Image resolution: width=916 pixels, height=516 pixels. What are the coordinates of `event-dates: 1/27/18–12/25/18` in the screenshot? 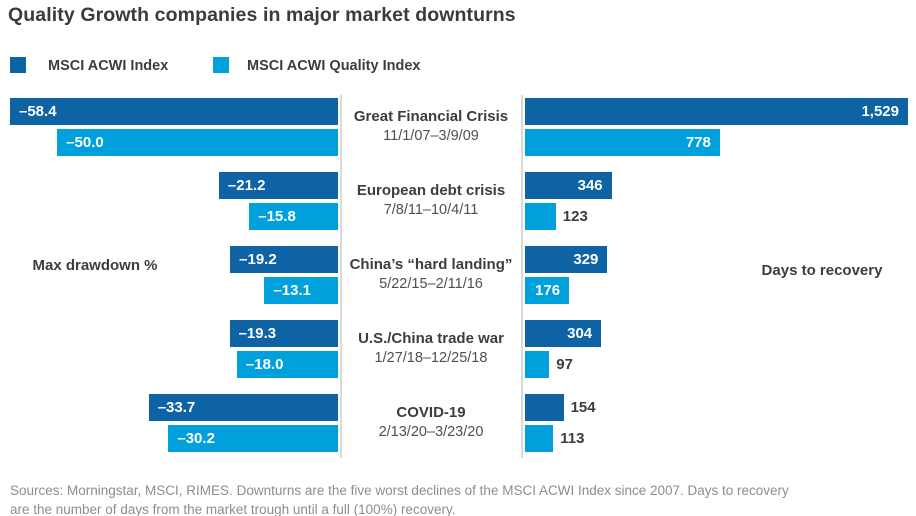 It's located at (431, 358).